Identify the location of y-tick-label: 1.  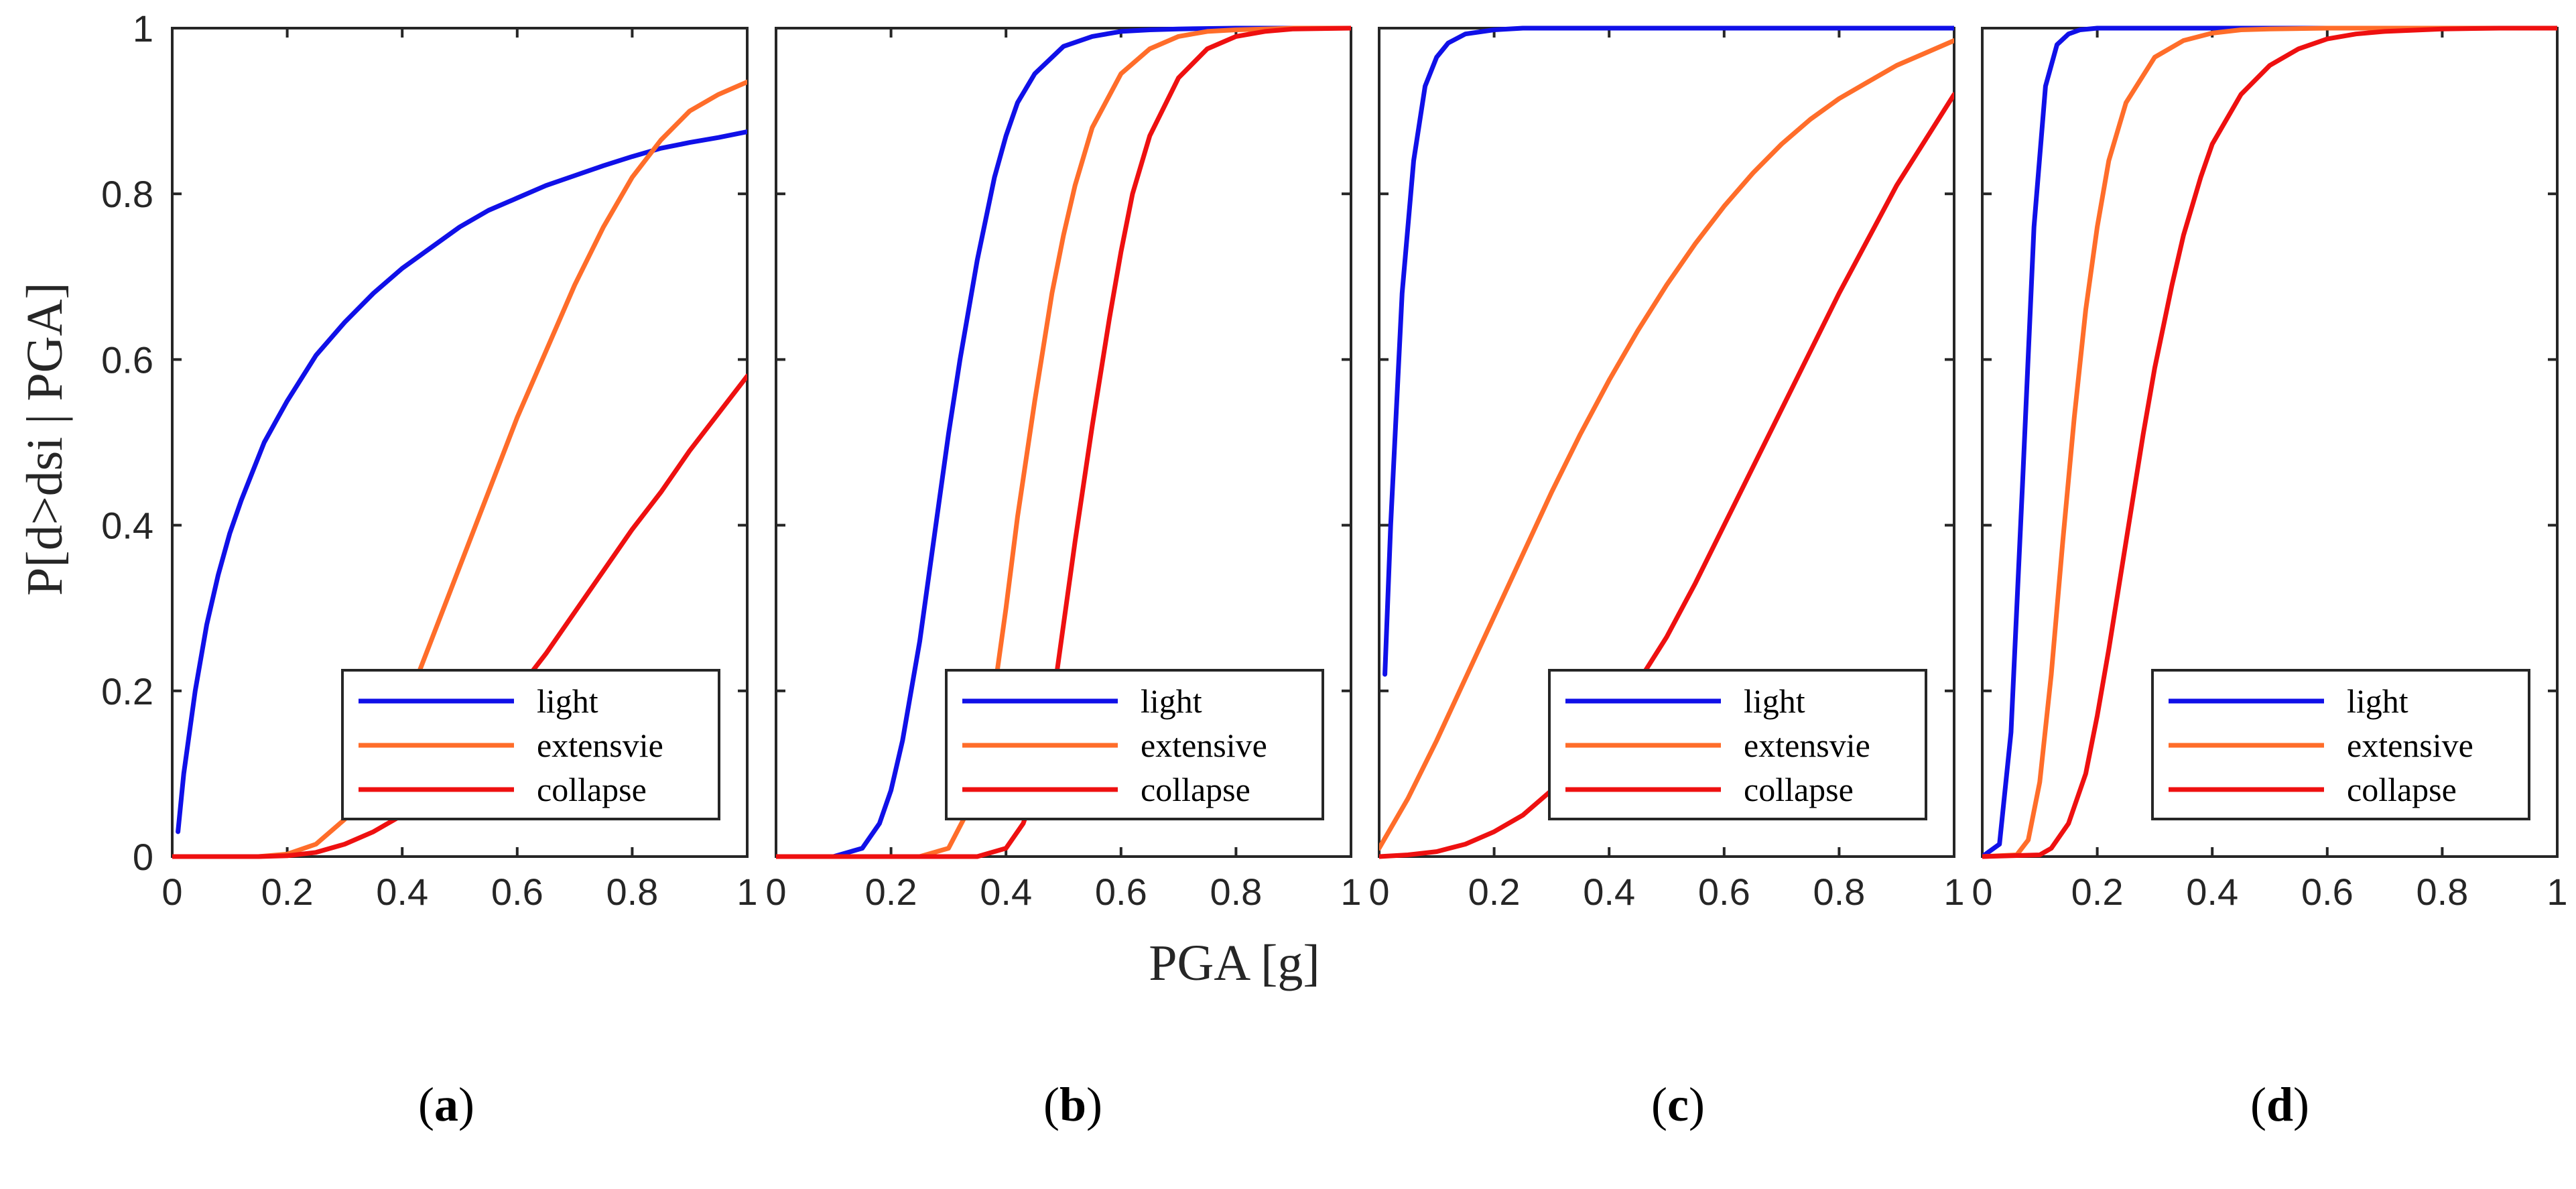
(143, 28).